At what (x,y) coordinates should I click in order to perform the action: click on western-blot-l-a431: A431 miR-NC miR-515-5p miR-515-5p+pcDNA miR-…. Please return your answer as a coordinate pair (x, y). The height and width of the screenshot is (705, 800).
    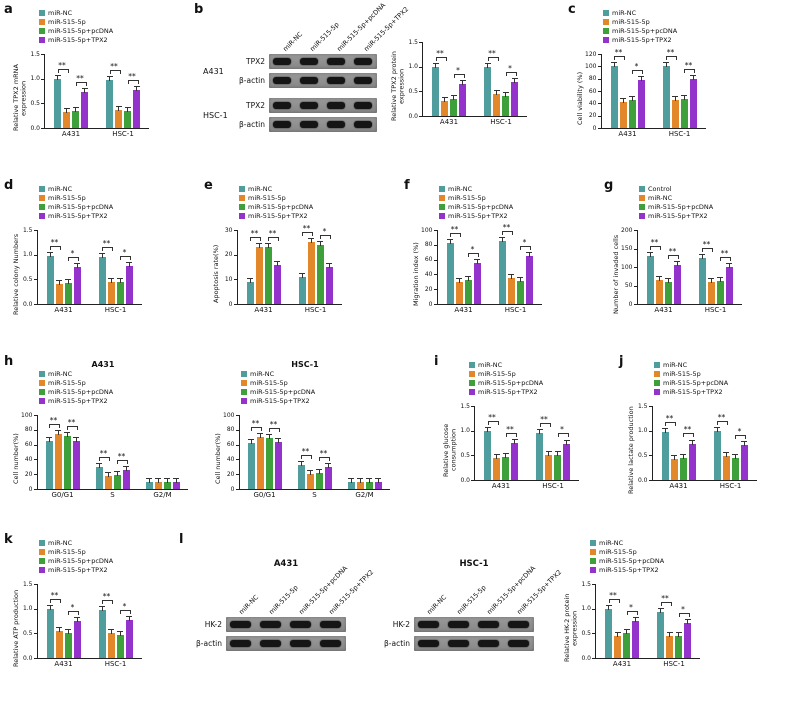
    Looking at the image, I should click on (281, 606).